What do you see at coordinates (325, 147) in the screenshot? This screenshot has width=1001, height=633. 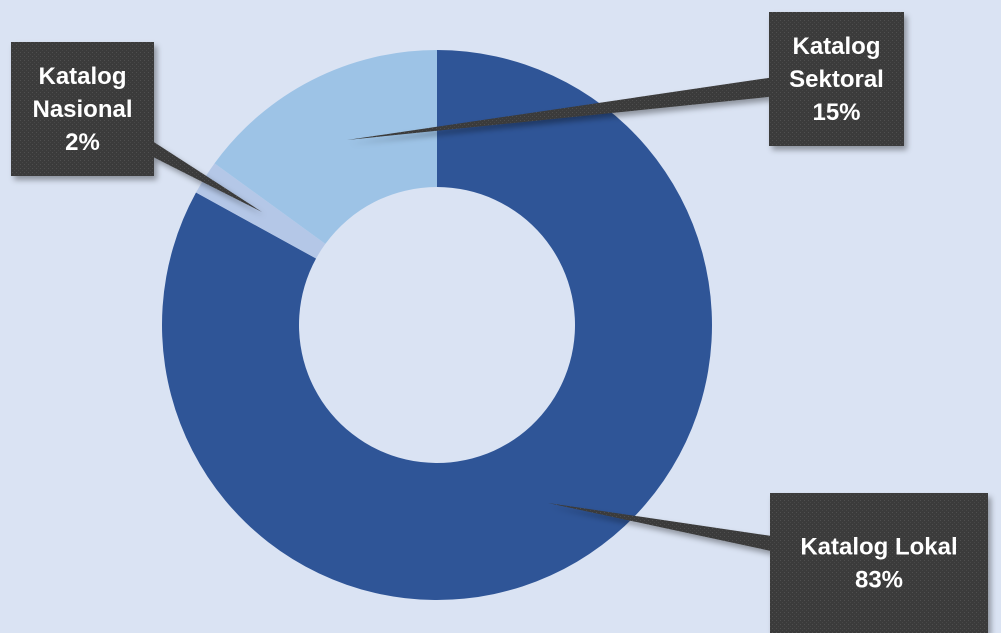 I see `donut-slice-katalog-sektoral` at bounding box center [325, 147].